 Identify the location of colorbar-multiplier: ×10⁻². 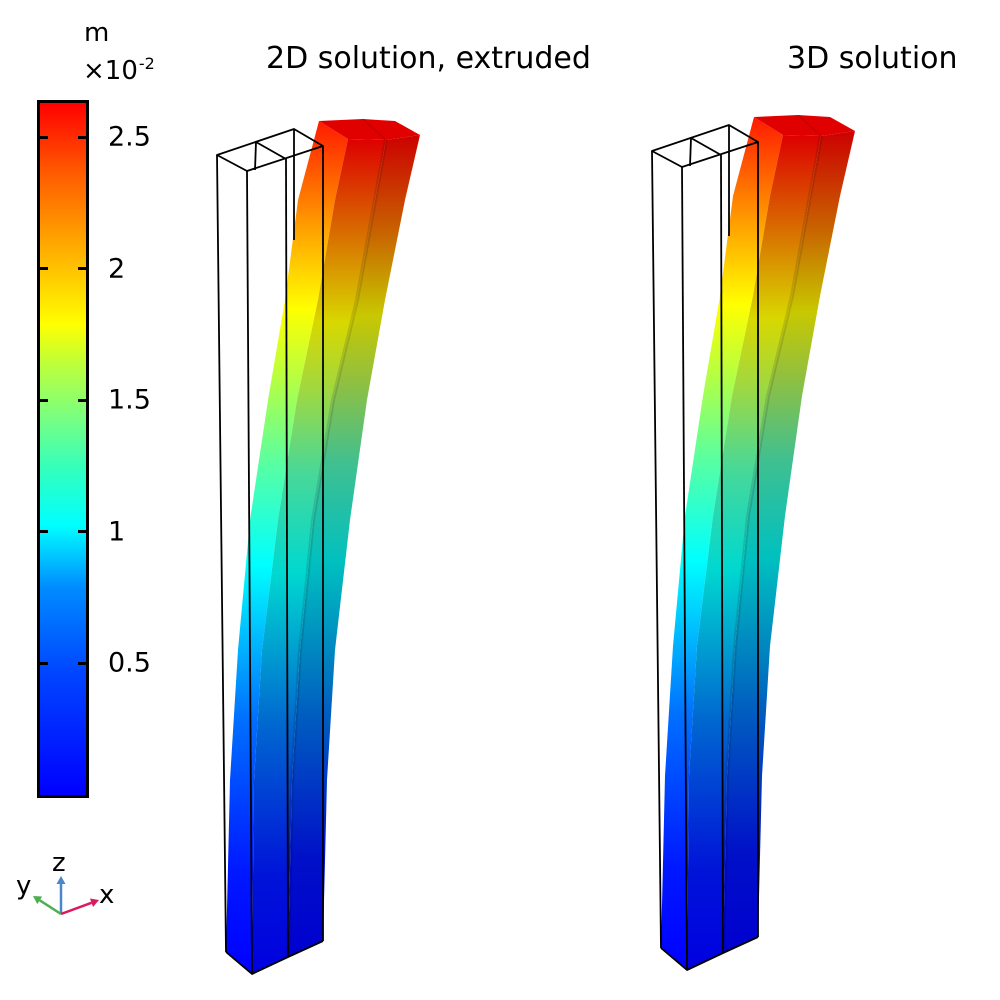
(119, 70).